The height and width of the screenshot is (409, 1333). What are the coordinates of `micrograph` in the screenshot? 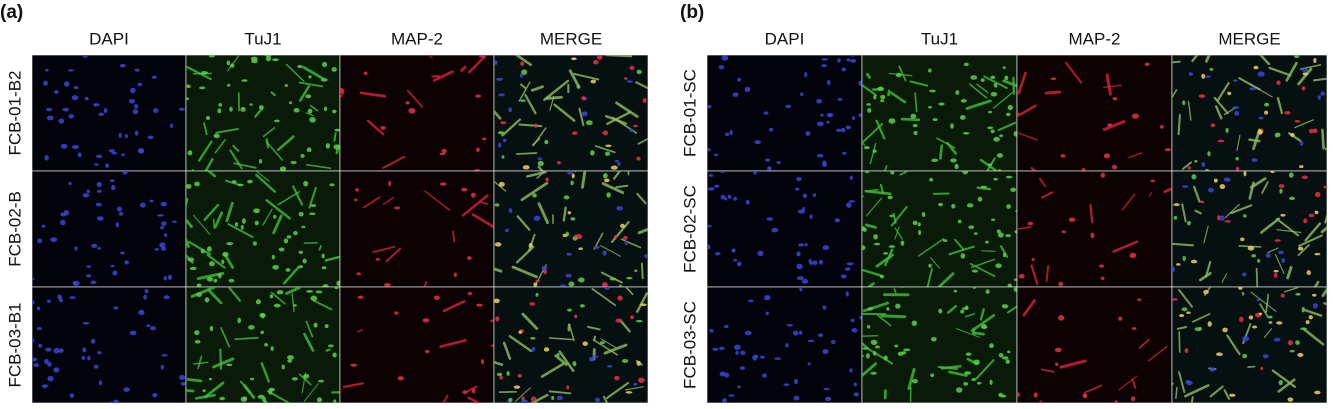 It's located at (263, 113).